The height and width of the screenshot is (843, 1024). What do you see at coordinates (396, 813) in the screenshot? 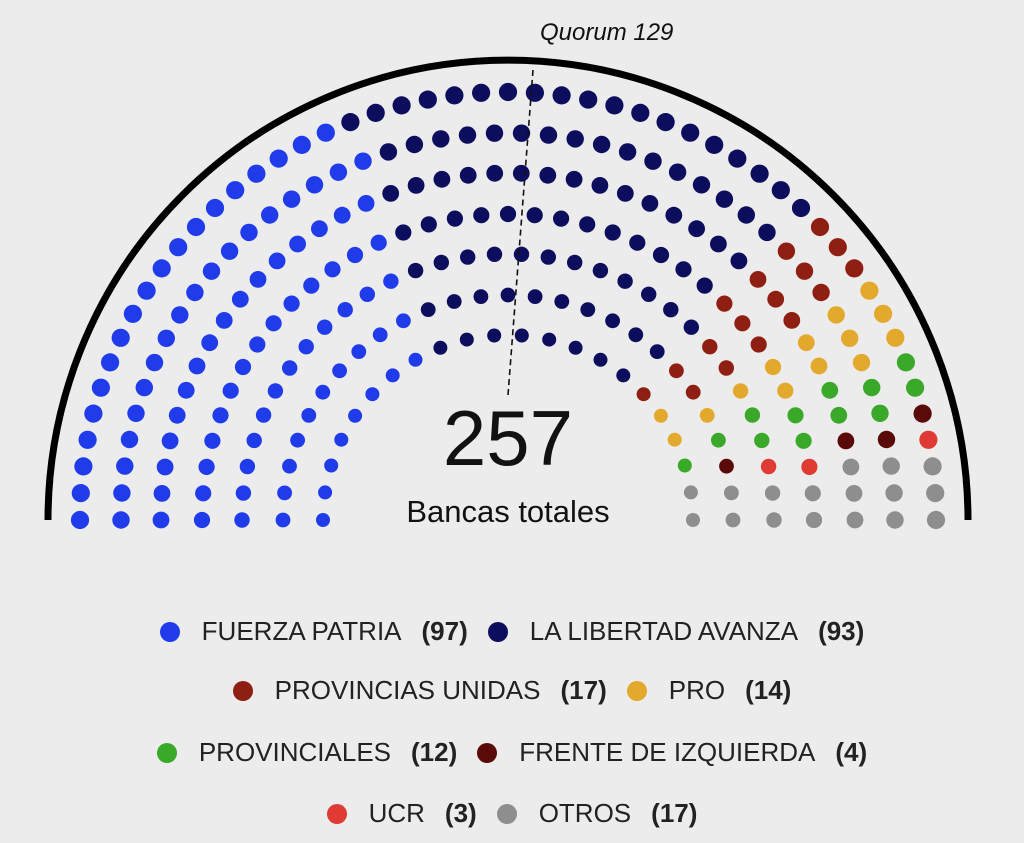
I see `legend-label: UCR` at bounding box center [396, 813].